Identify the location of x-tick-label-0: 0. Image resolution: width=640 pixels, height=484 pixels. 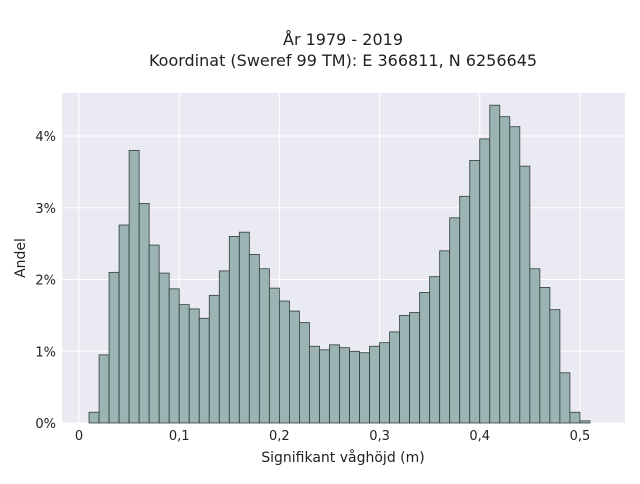
(79, 436).